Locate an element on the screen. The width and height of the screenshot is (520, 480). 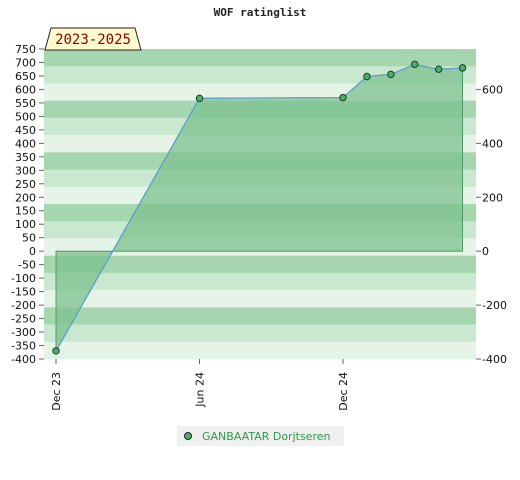
y-tick-label: 550 is located at coordinates (25, 103).